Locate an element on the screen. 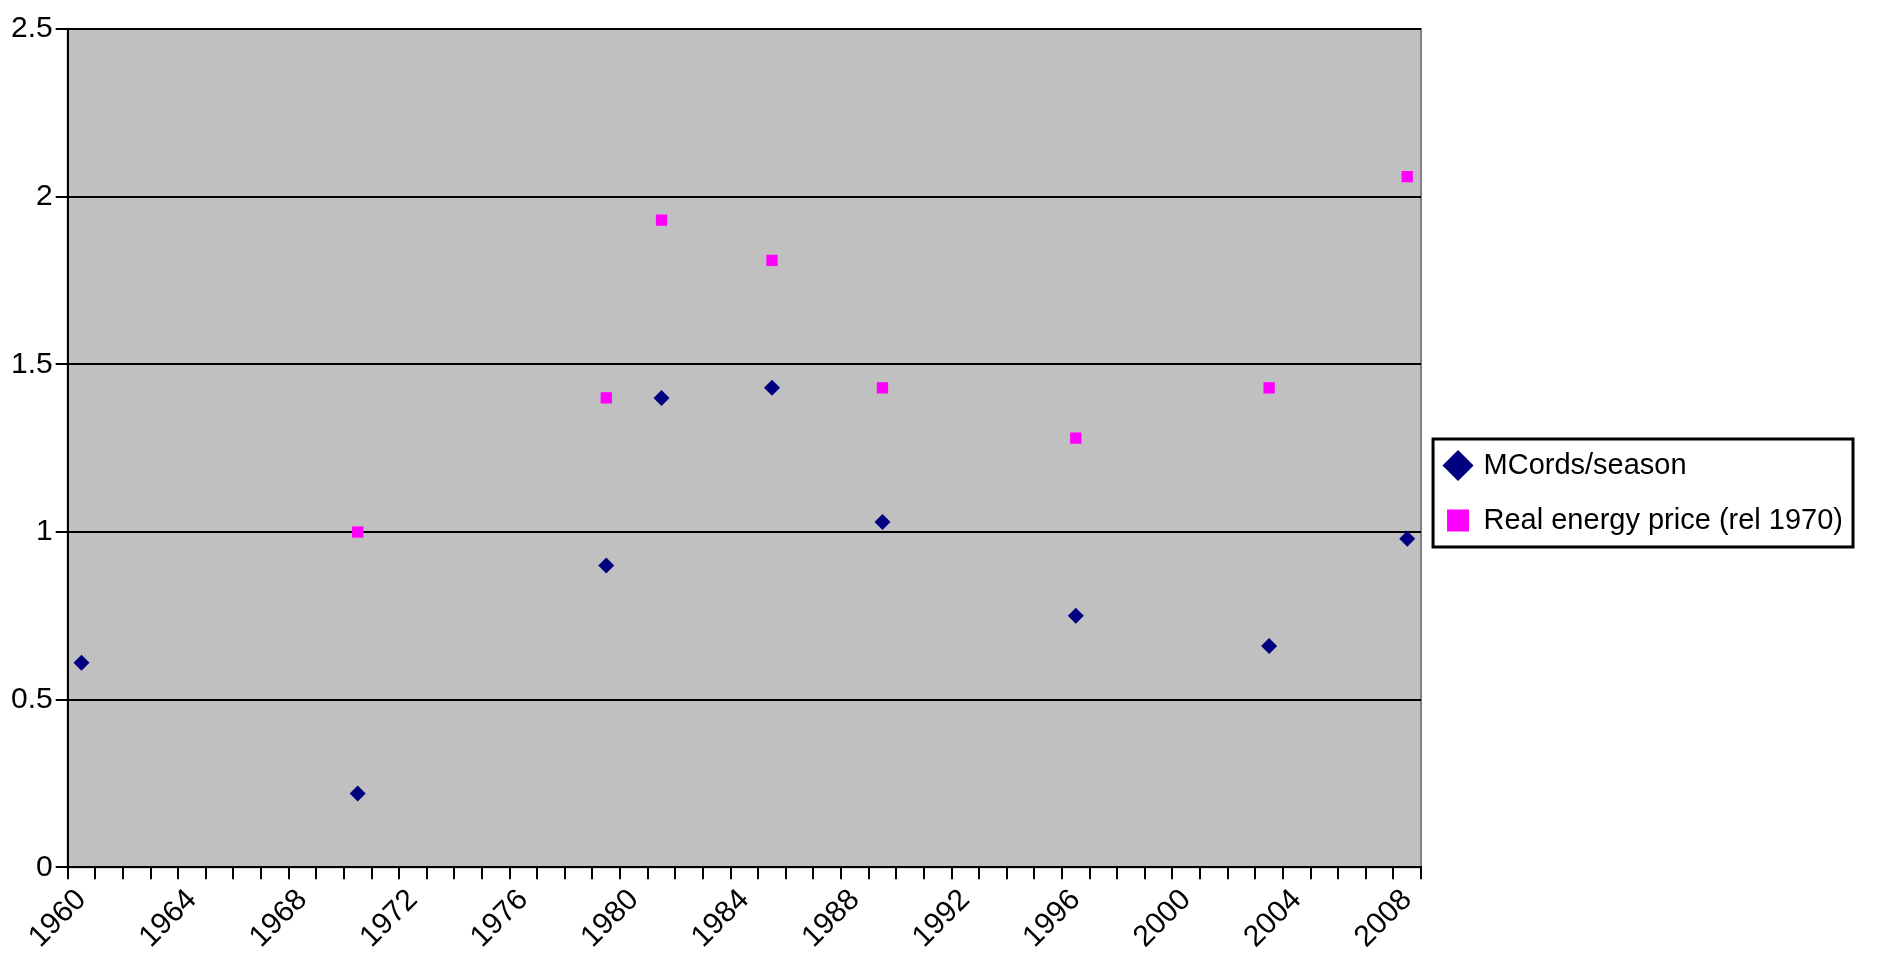 This screenshot has width=1885, height=974. y-tick-label: 1.5 is located at coordinates (31, 362).